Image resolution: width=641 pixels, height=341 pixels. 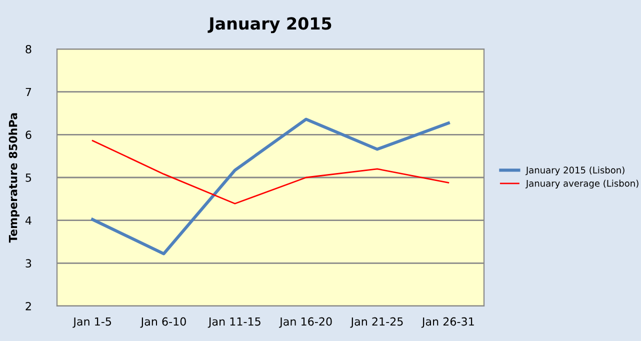 What do you see at coordinates (581, 184) in the screenshot?
I see `legend-label: January average (Lisbon)` at bounding box center [581, 184].